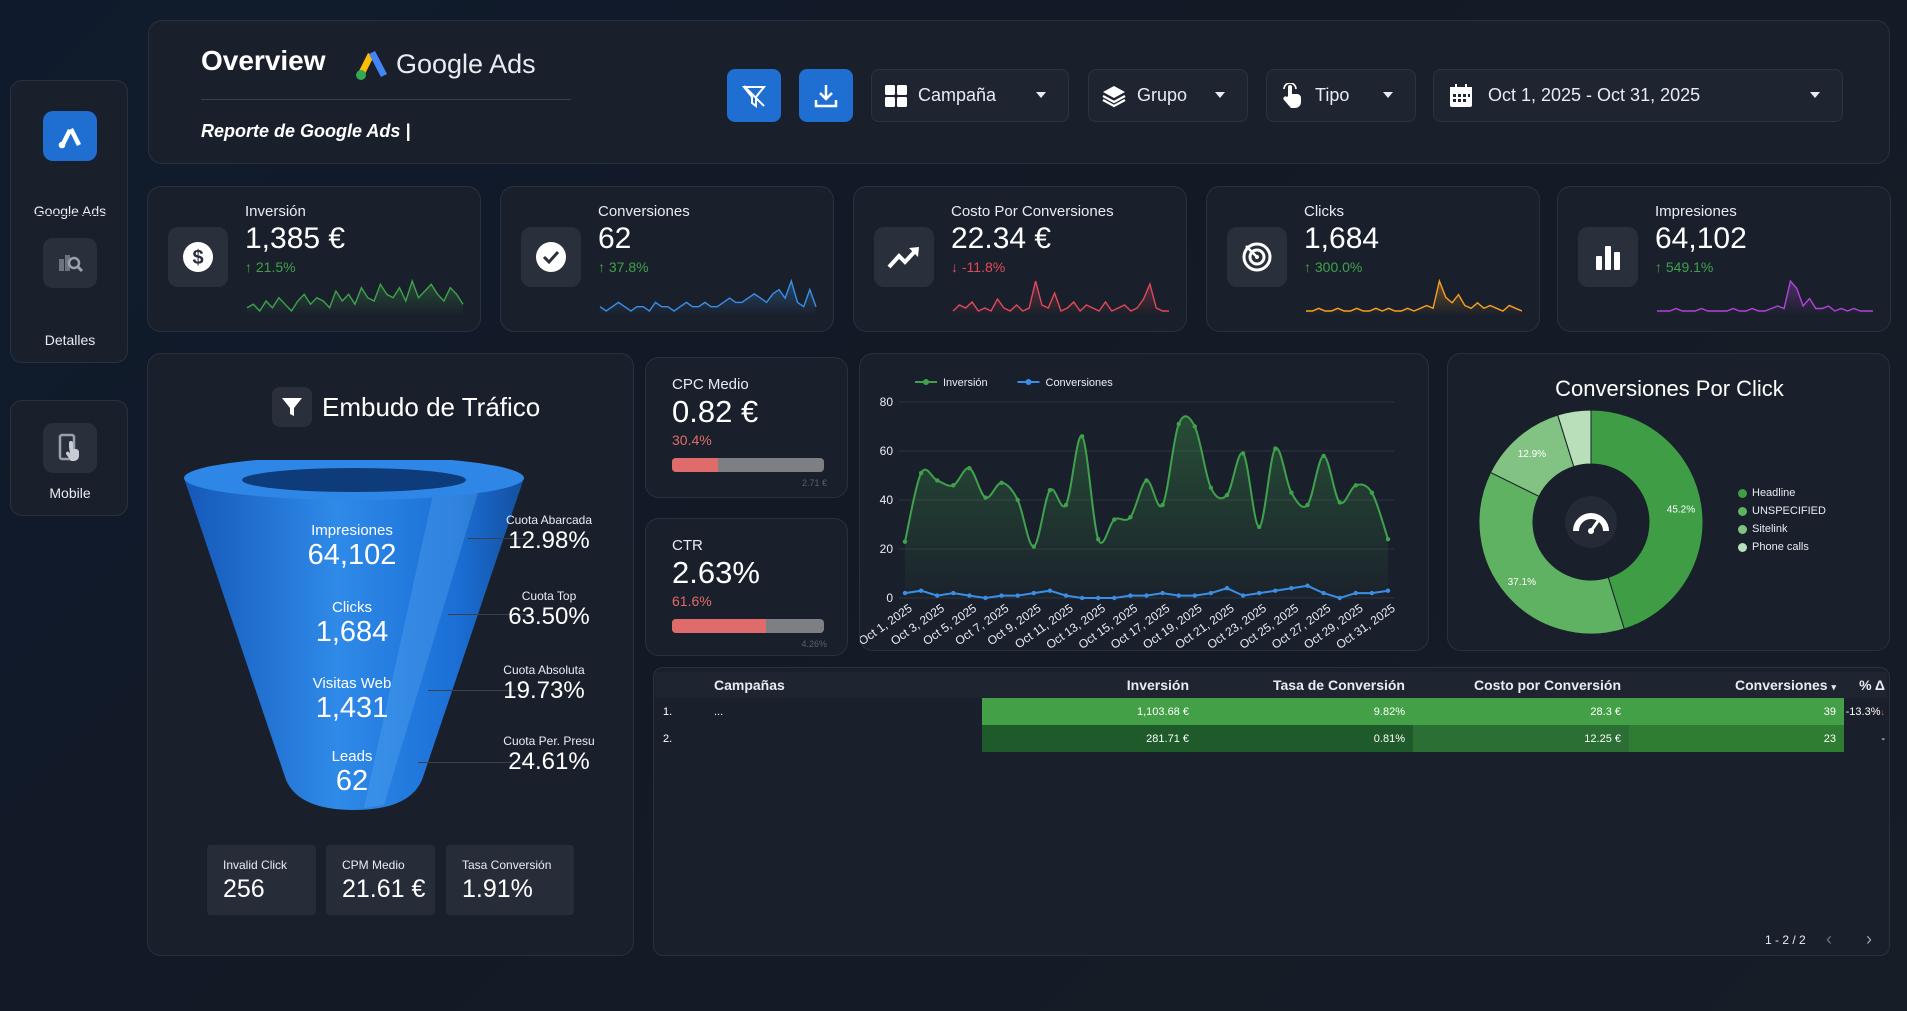  I want to click on campaign-dropdown: Campaña, so click(970, 95).